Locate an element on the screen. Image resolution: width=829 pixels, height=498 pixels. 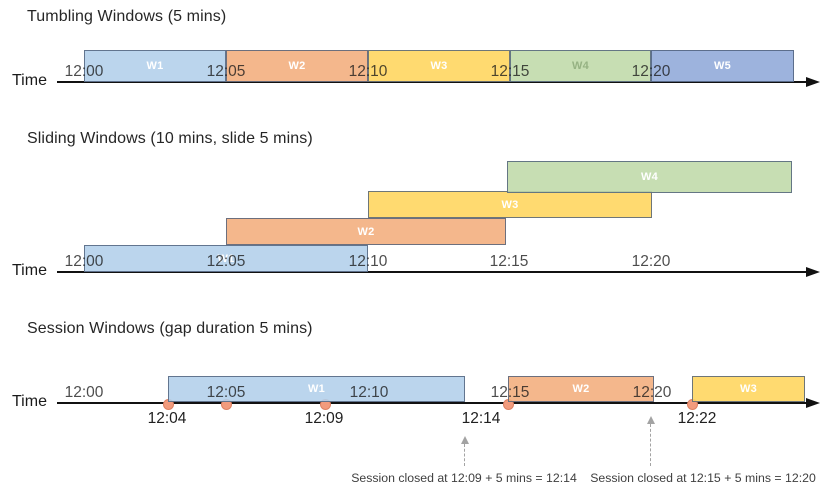
event-time-label: 12:14 is located at coordinates (481, 418).